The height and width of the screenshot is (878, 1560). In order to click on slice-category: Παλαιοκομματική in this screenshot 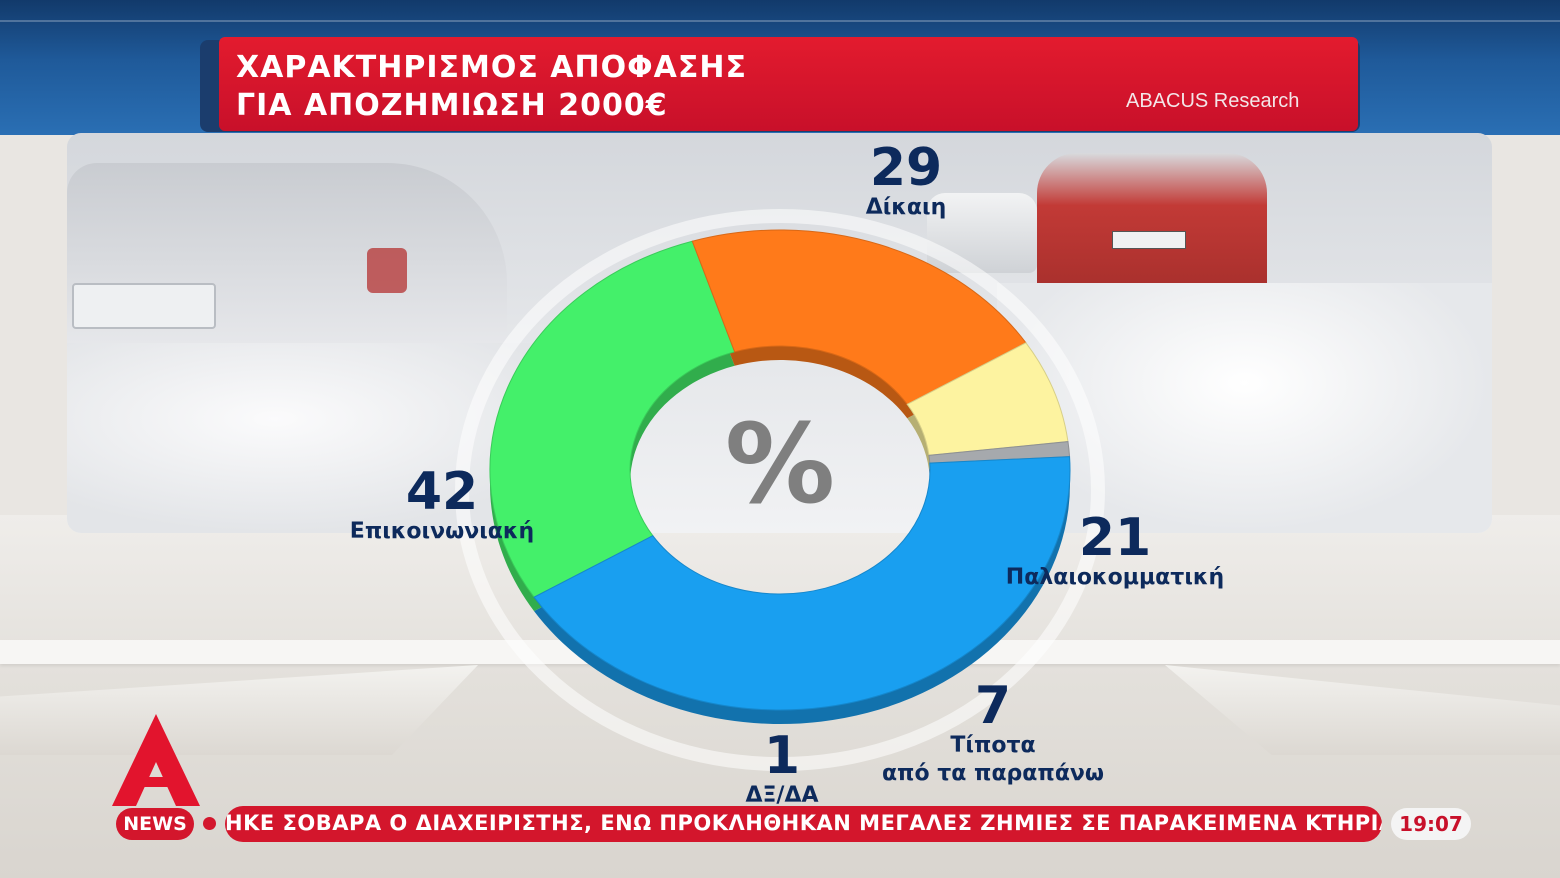, I will do `click(1115, 577)`.